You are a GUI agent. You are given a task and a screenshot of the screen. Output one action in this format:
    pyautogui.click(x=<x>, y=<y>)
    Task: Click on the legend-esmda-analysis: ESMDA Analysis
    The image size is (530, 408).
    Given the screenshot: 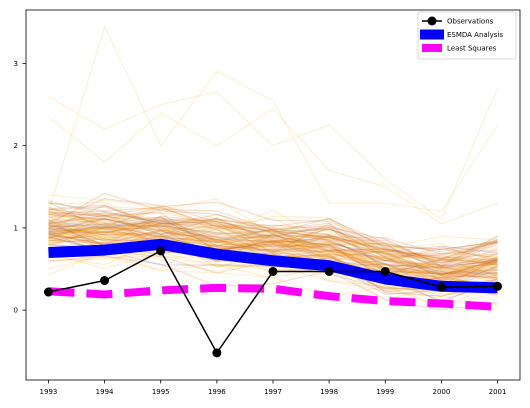 What is the action you would take?
    pyautogui.click(x=461, y=34)
    